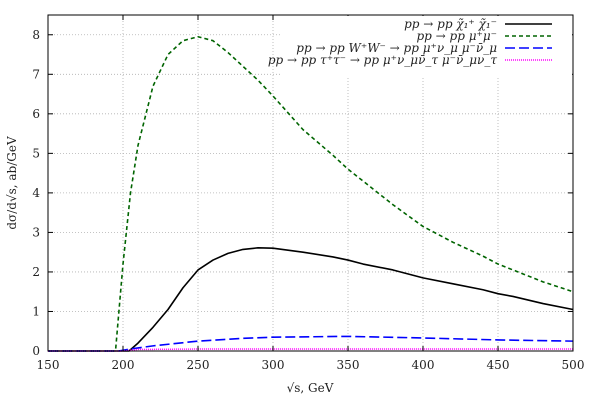 This screenshot has width=600, height=404. What do you see at coordinates (36, 232) in the screenshot?
I see `y-tick-label: 3` at bounding box center [36, 232].